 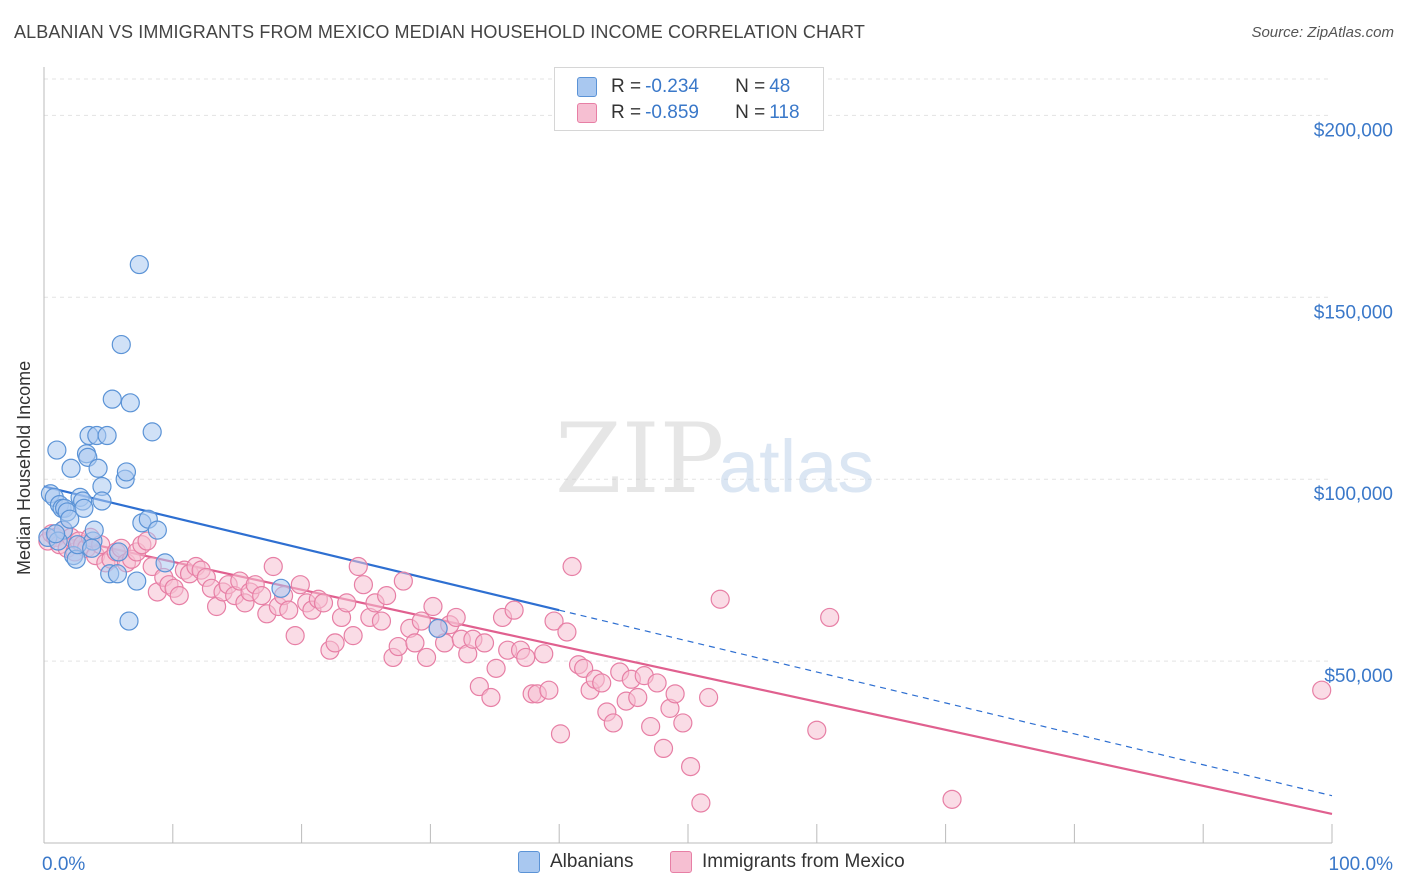 I want to click on bottom-legend-swatch-mexico, so click(x=681, y=862).